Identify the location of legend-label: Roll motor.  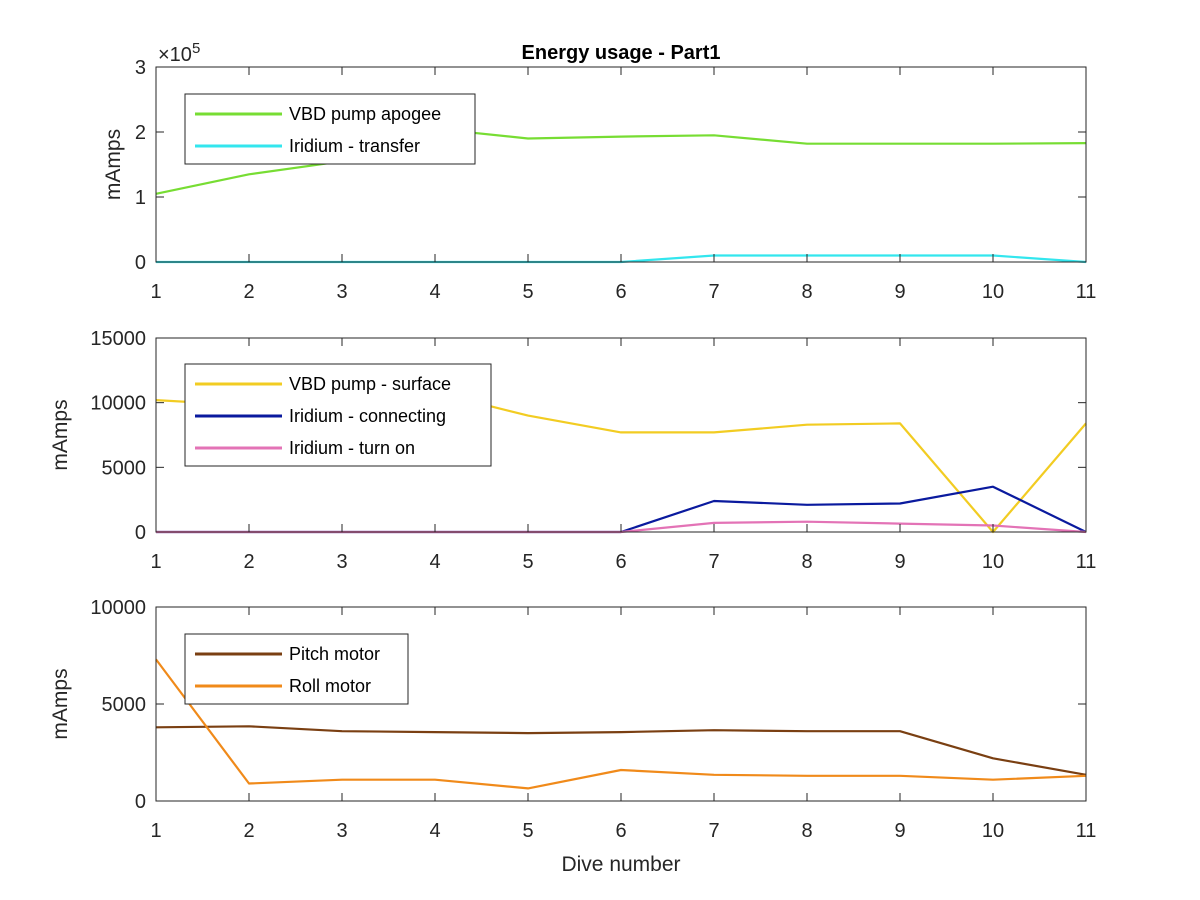
(330, 686).